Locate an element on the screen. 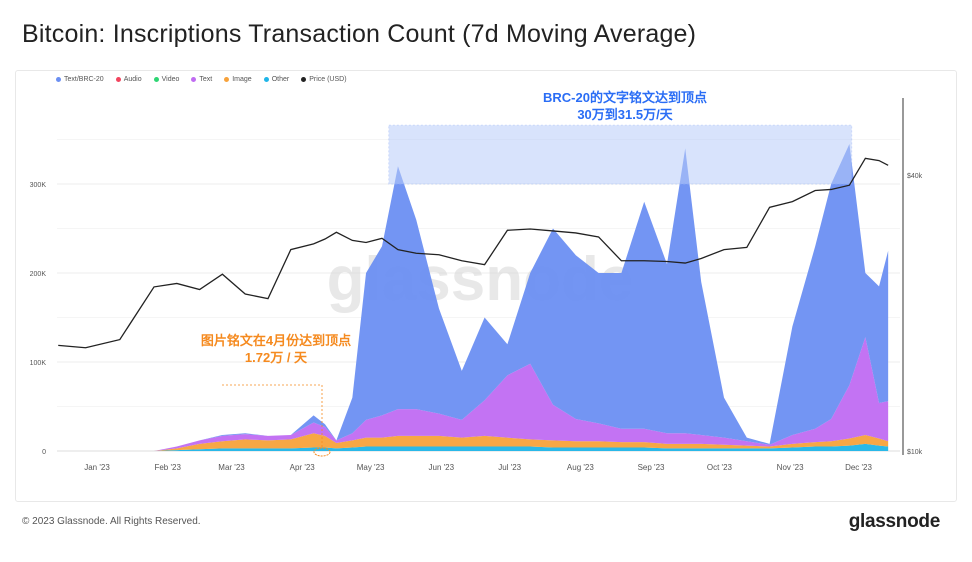 This screenshot has width=972, height=562. glassnode-logo: glassnode is located at coordinates (894, 521).